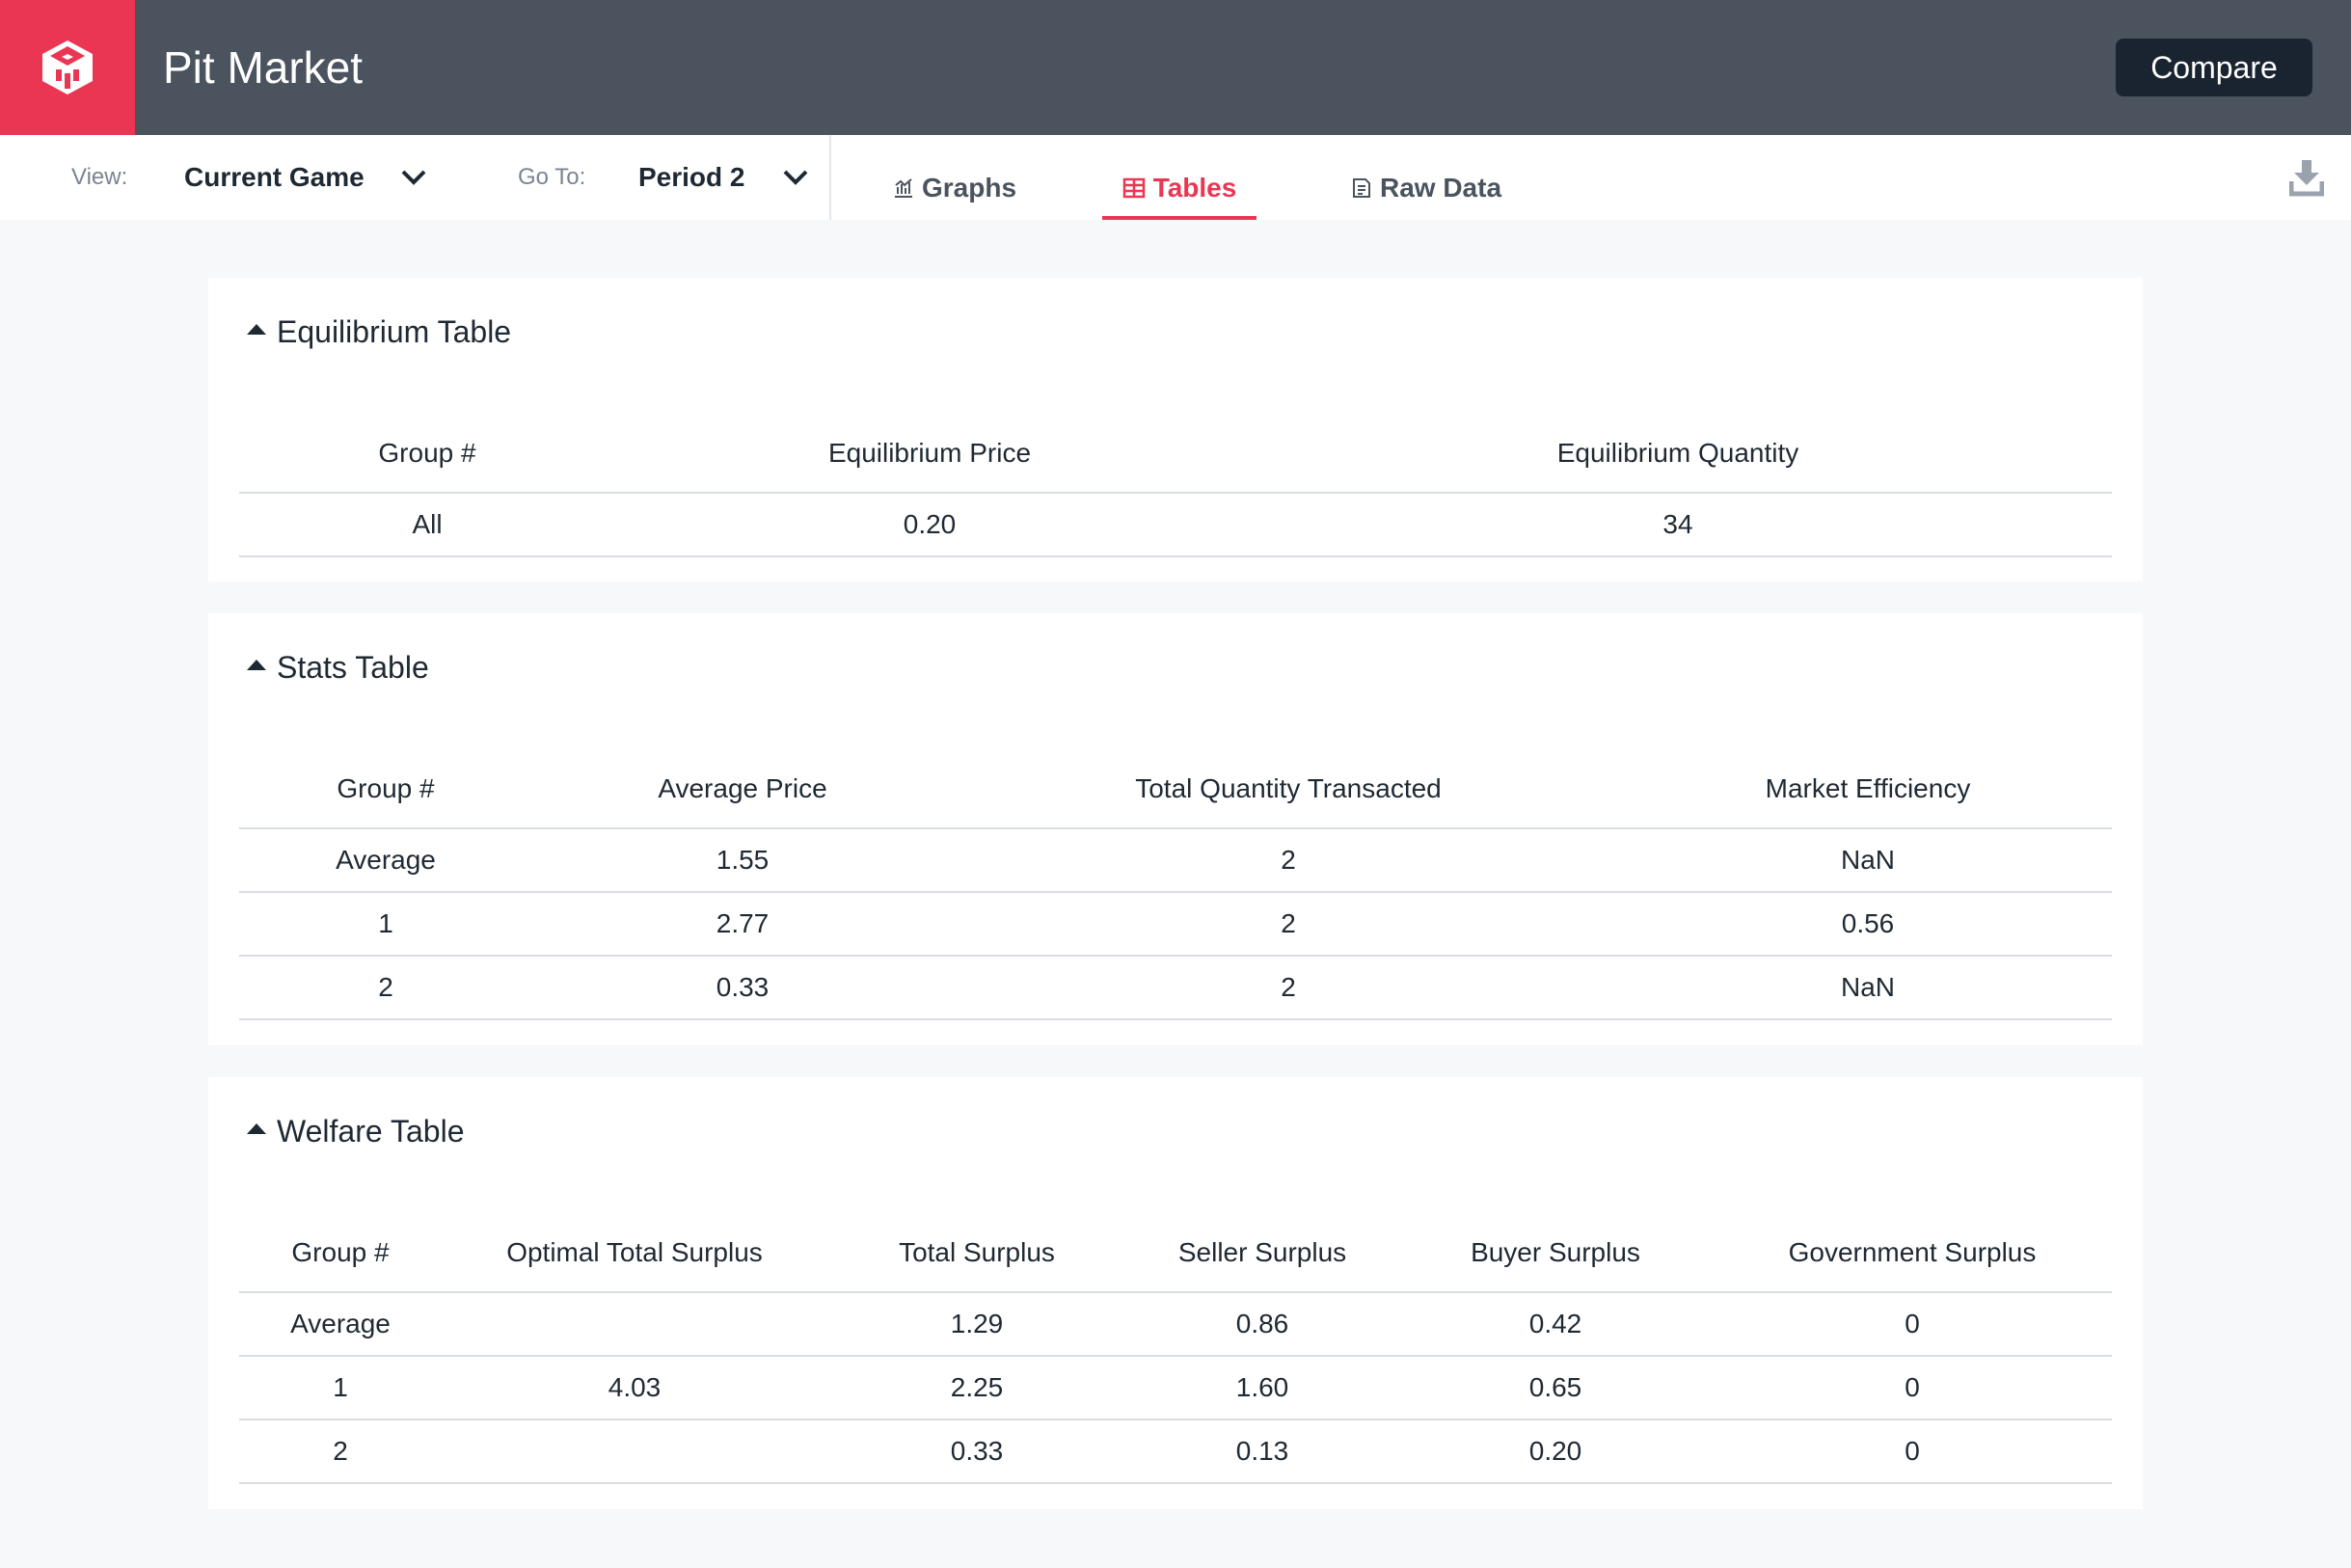 The height and width of the screenshot is (1568, 2351). I want to click on col-header: Equilibrium Price, so click(929, 454).